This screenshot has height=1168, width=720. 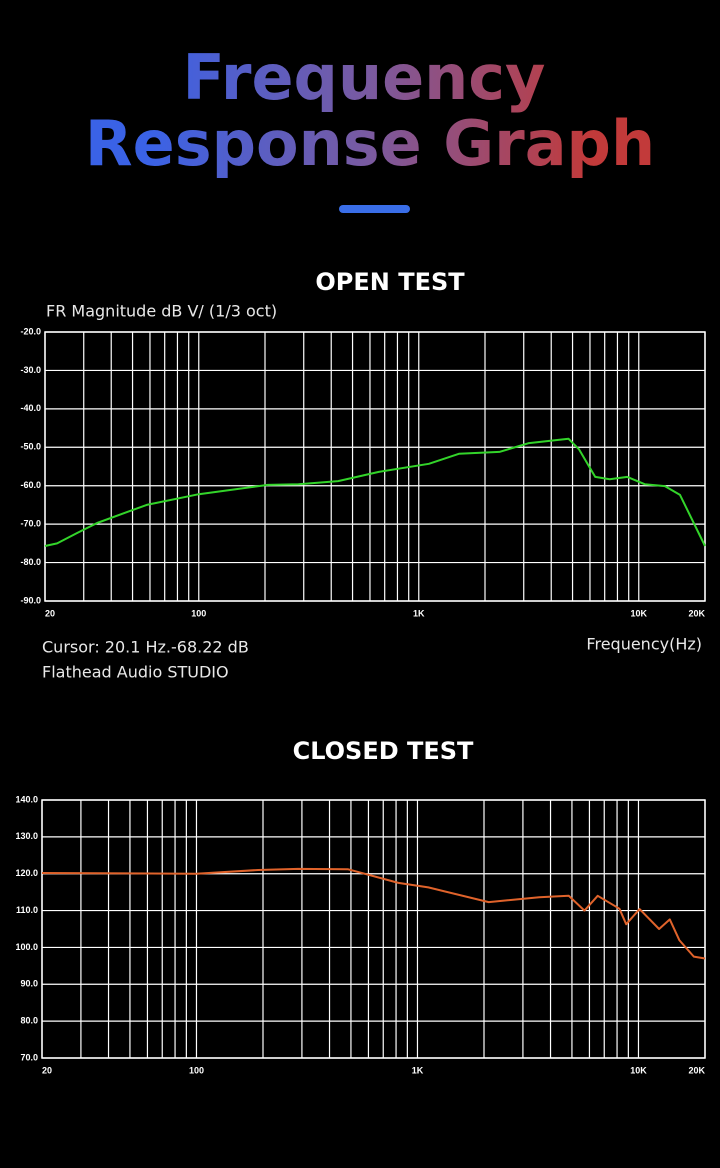 I want to click on x-axis-label: Frequency(Hz), so click(x=644, y=644).